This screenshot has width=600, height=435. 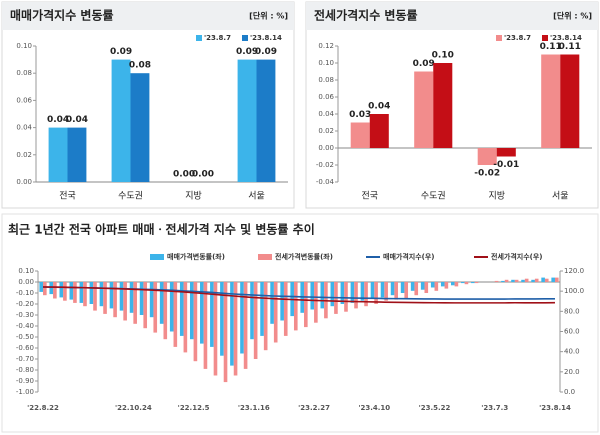 What do you see at coordinates (572, 352) in the screenshot?
I see `y2-tick-label: 40.0` at bounding box center [572, 352].